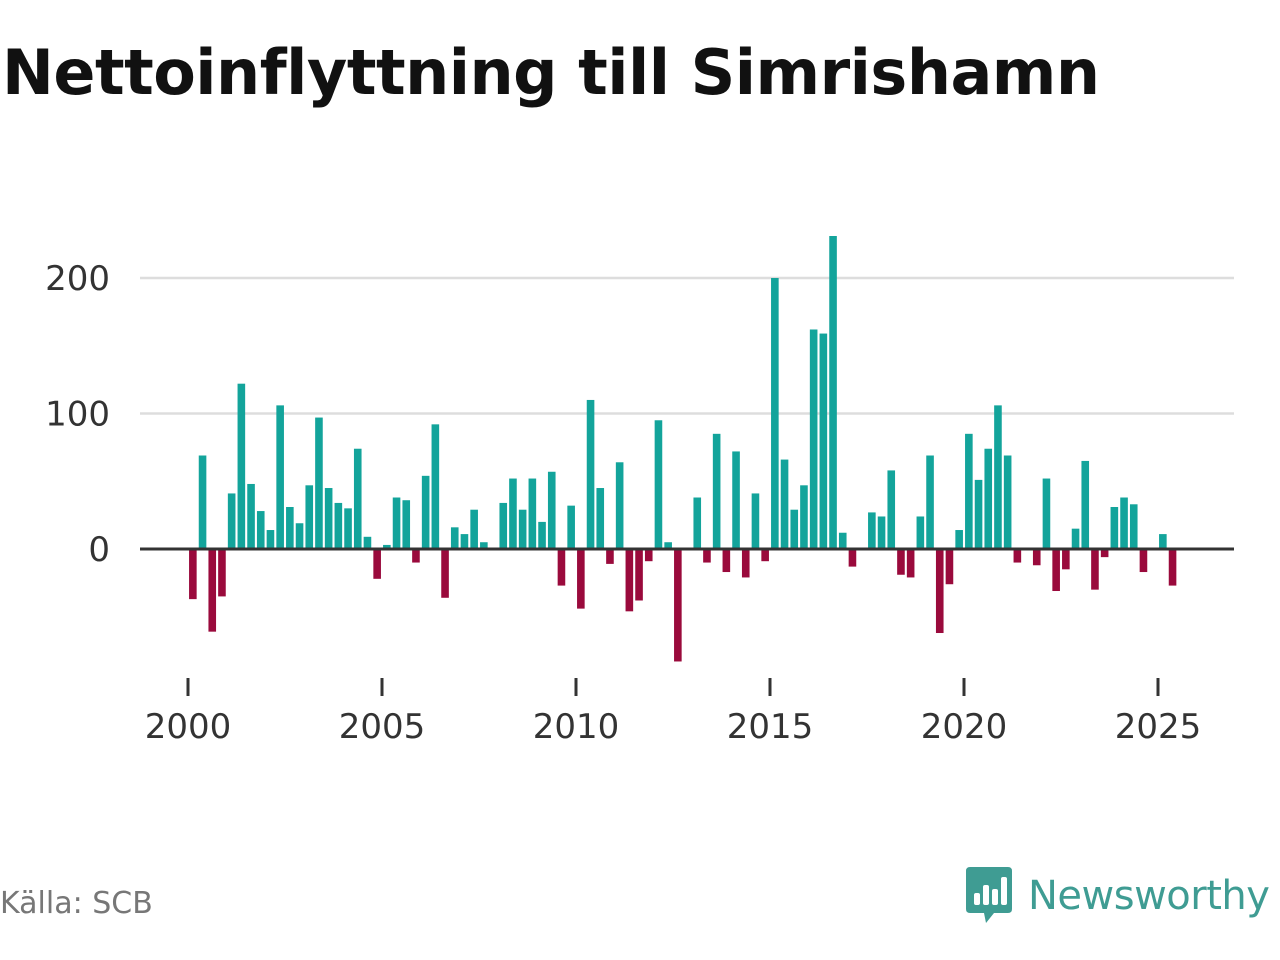 This screenshot has width=1280, height=960. Describe the element at coordinates (576, 727) in the screenshot. I see `x-tick-label-2010: 2010` at that location.